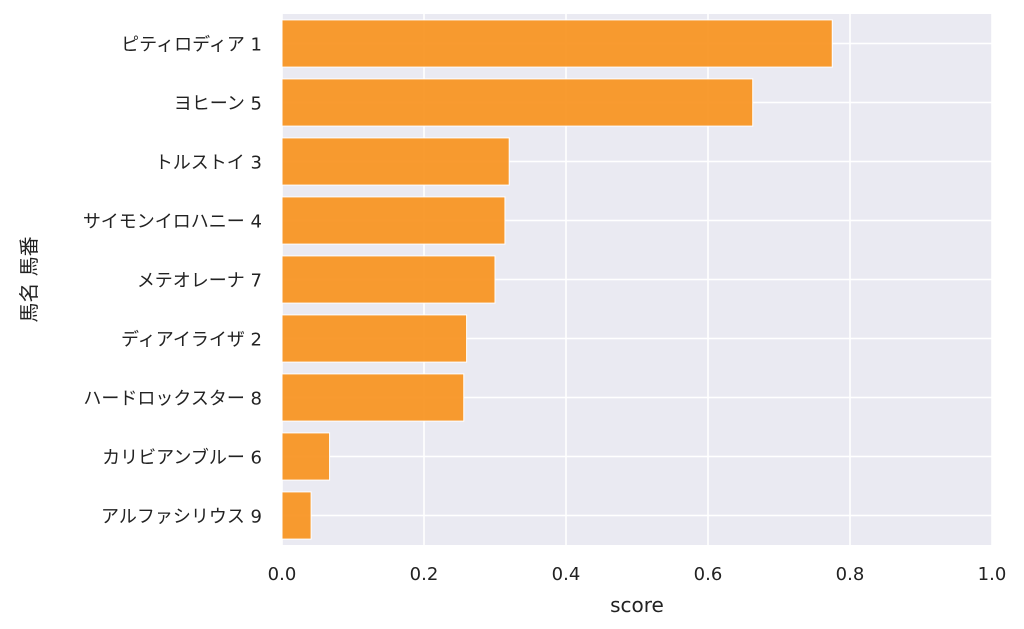  What do you see at coordinates (218, 104) in the screenshot?
I see `y-tick-label: ヨヒーン 5` at bounding box center [218, 104].